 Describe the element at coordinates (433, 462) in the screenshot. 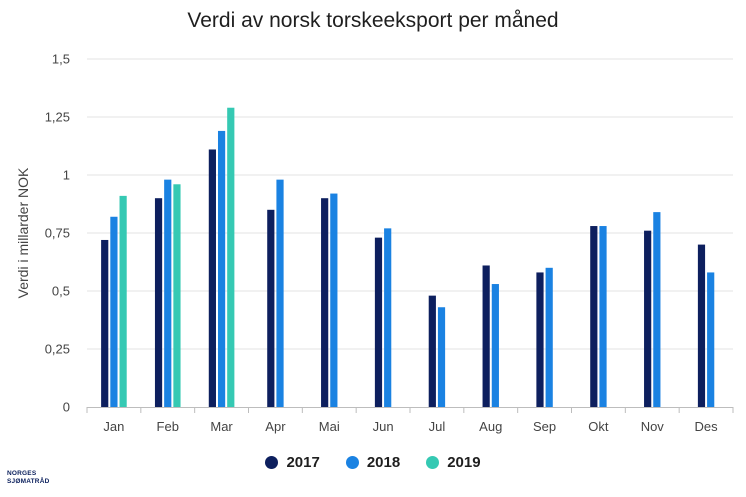

I see `legend-swatch-2019` at that location.